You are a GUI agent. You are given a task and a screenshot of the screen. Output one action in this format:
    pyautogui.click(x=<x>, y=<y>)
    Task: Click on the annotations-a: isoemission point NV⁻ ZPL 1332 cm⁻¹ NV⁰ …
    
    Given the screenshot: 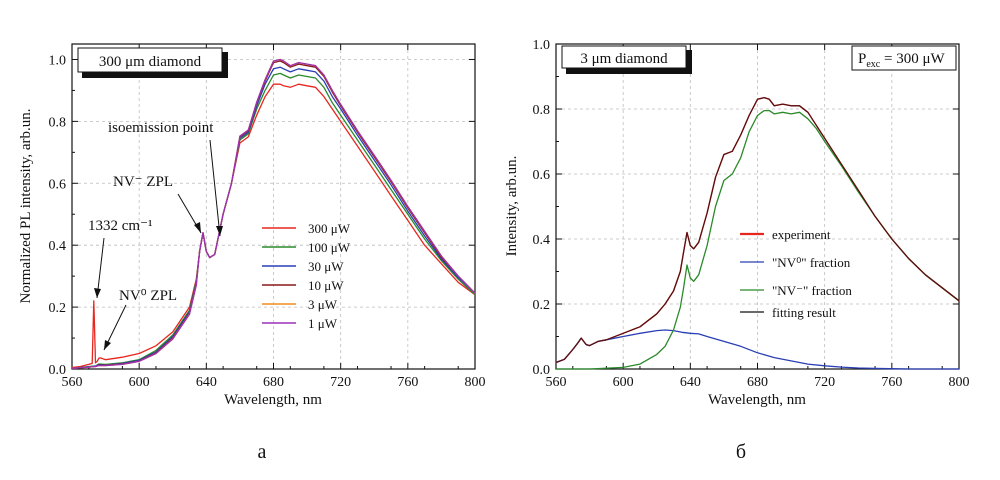 What is the action you would take?
    pyautogui.click(x=155, y=235)
    